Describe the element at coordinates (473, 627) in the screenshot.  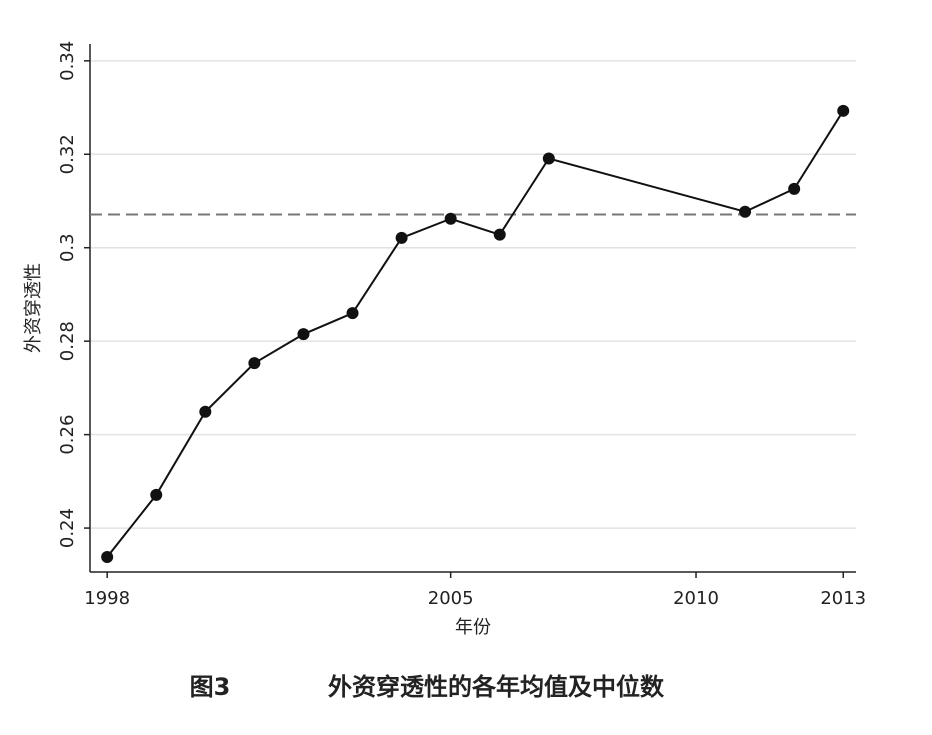
I see `x-axis-label: 年份` at that location.